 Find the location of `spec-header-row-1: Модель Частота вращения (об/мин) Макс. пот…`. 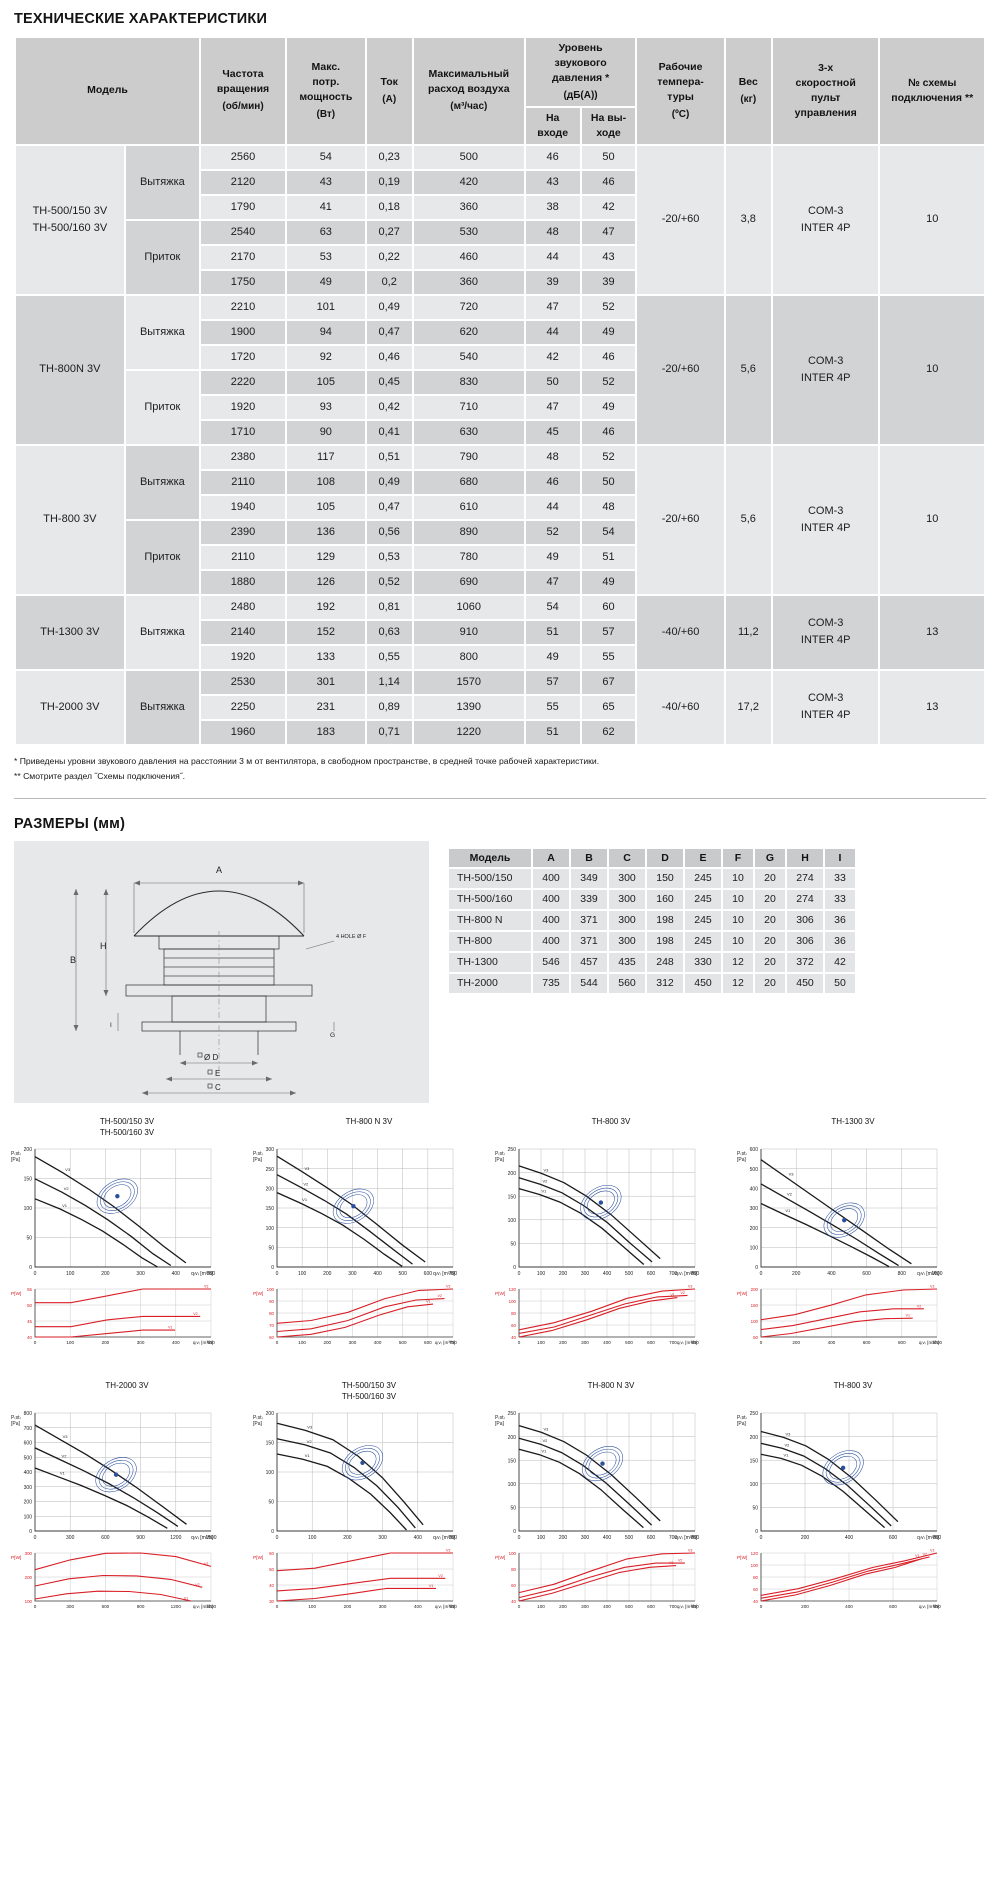

spec-header-row-1: Модель Частота вращения (об/мин) Макс. пот… is located at coordinates (500, 91).